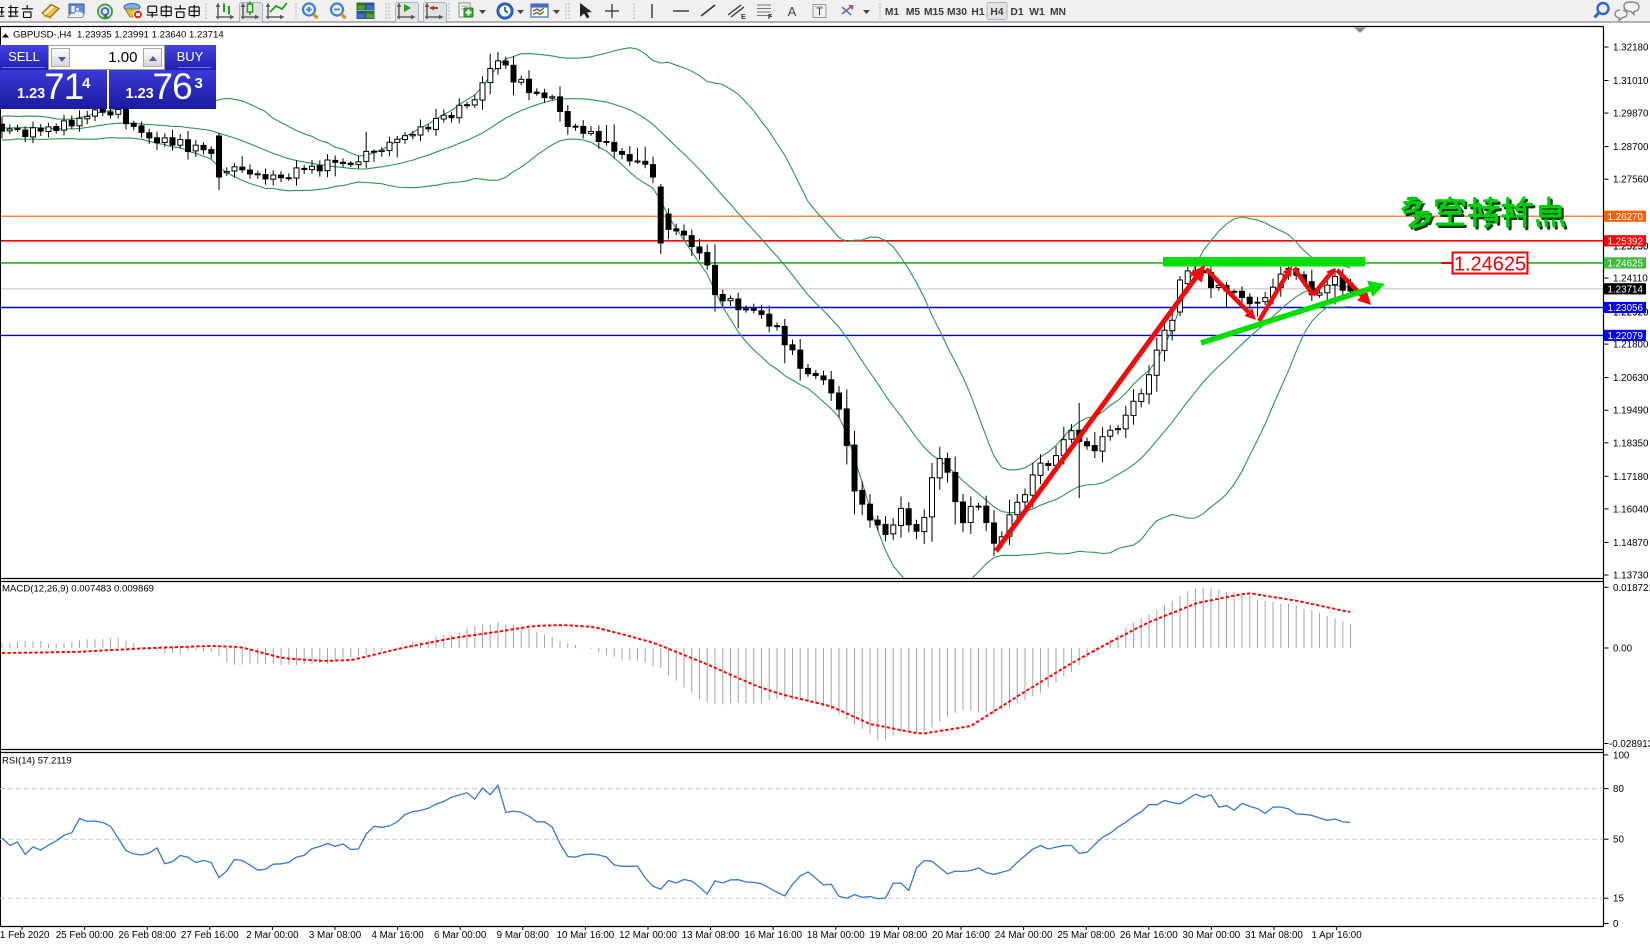  I want to click on svg-text: RSI(14) 57.2119, so click(37, 761).